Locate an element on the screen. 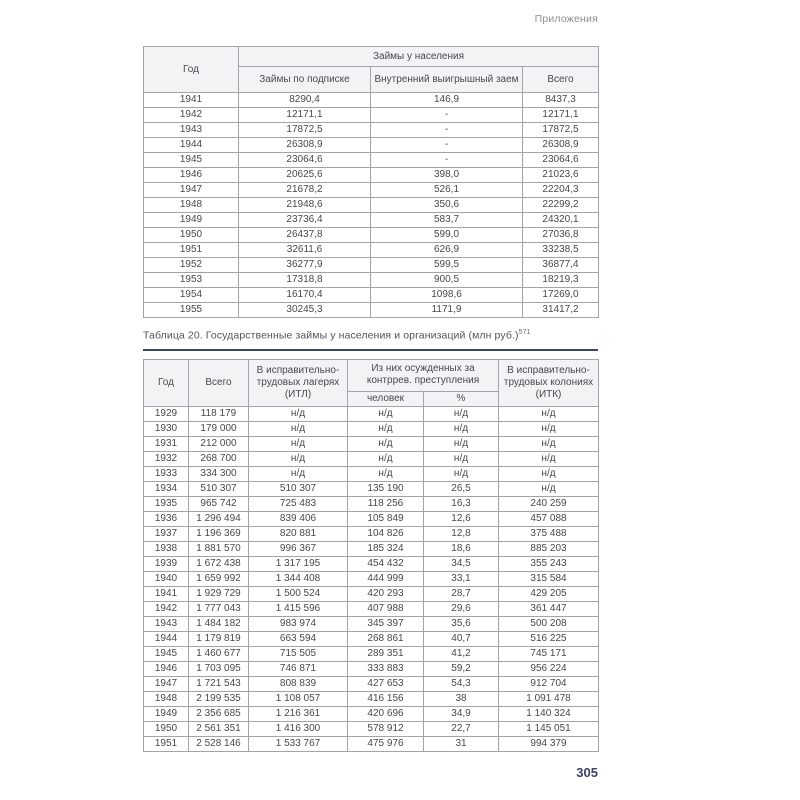  table-cell: 16,3 is located at coordinates (461, 503).